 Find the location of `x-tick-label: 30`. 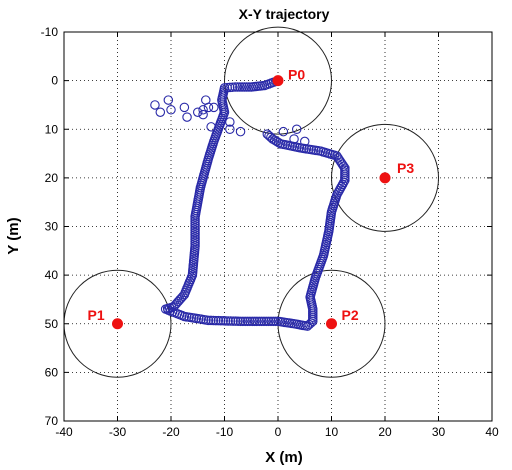

x-tick-label: 30 is located at coordinates (439, 432).